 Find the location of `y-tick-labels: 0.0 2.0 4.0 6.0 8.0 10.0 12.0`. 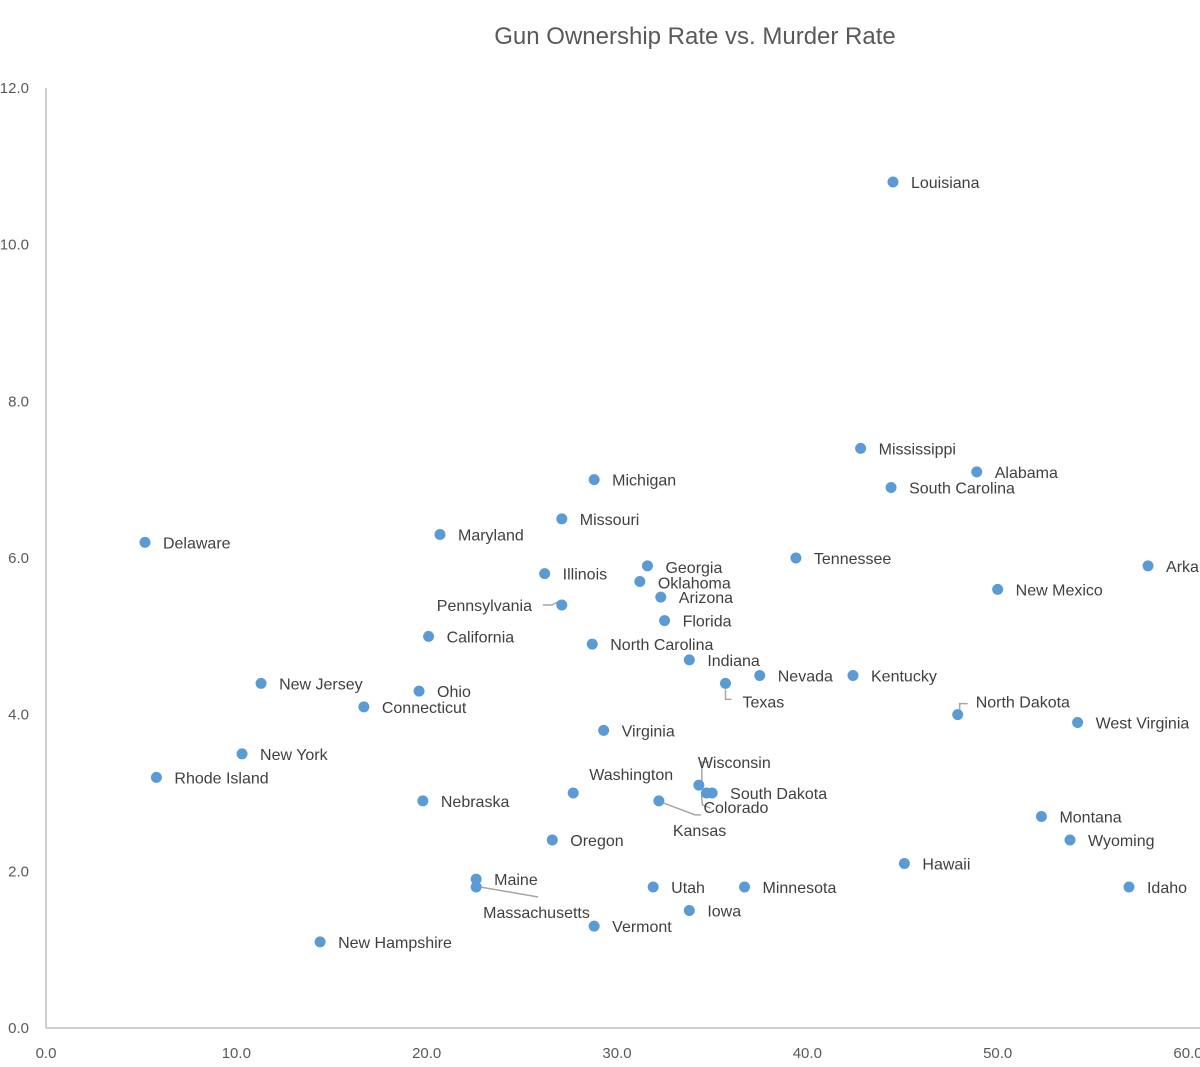

y-tick-labels: 0.0 2.0 4.0 6.0 8.0 10.0 12.0 is located at coordinates (14, 558).